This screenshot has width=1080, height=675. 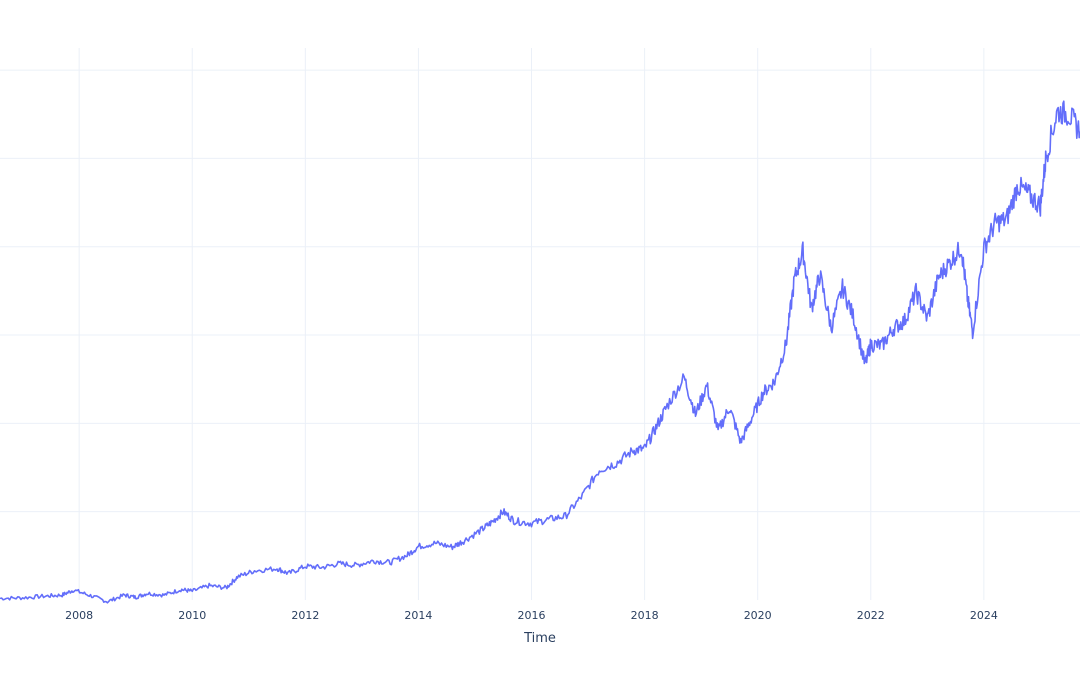 What do you see at coordinates (539, 638) in the screenshot?
I see `x-axis-title: Time` at bounding box center [539, 638].